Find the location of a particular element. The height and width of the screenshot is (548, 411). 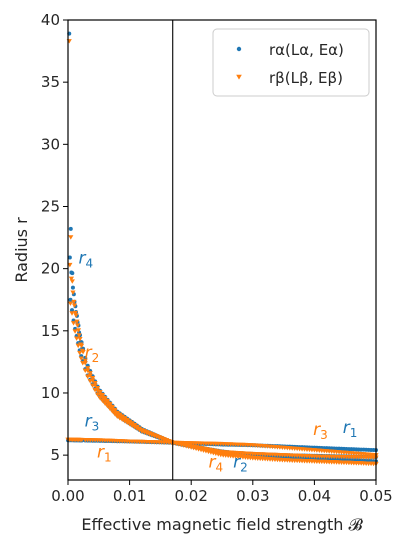

x-tick-label: 0.03 is located at coordinates (252, 496).